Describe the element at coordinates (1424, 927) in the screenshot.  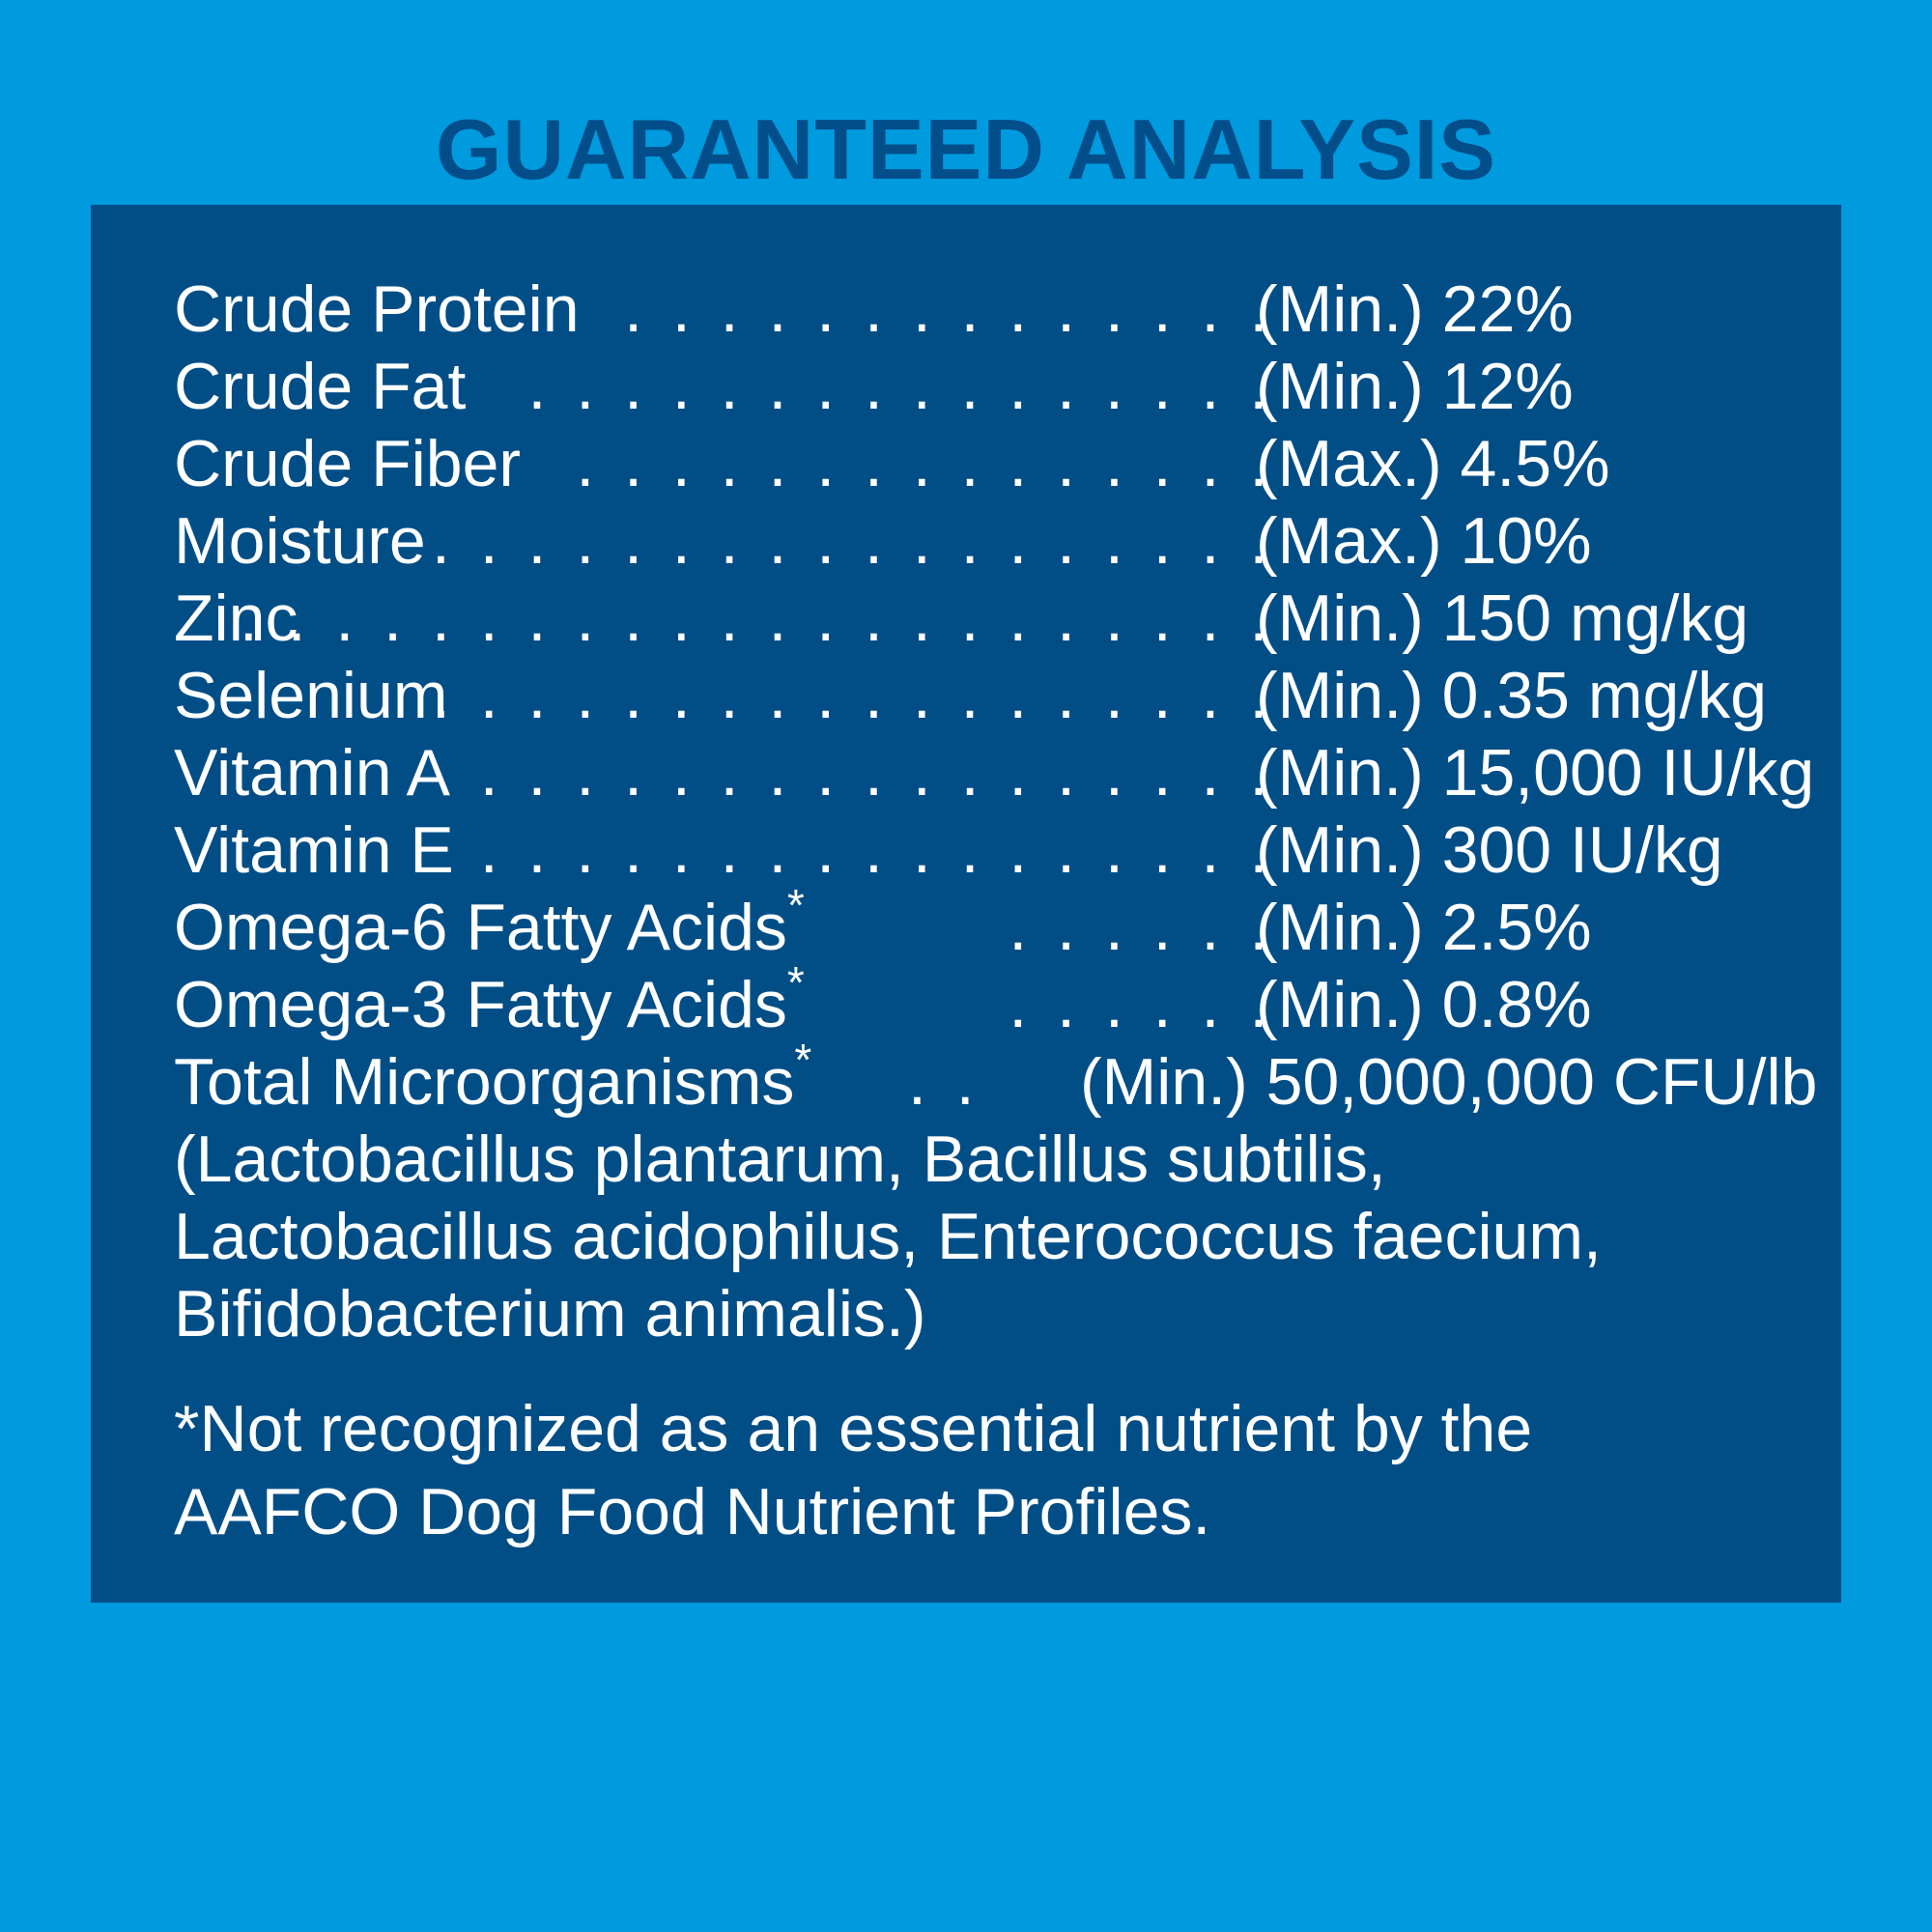
I see `nutrient-value: (Min.) 2.5%` at that location.